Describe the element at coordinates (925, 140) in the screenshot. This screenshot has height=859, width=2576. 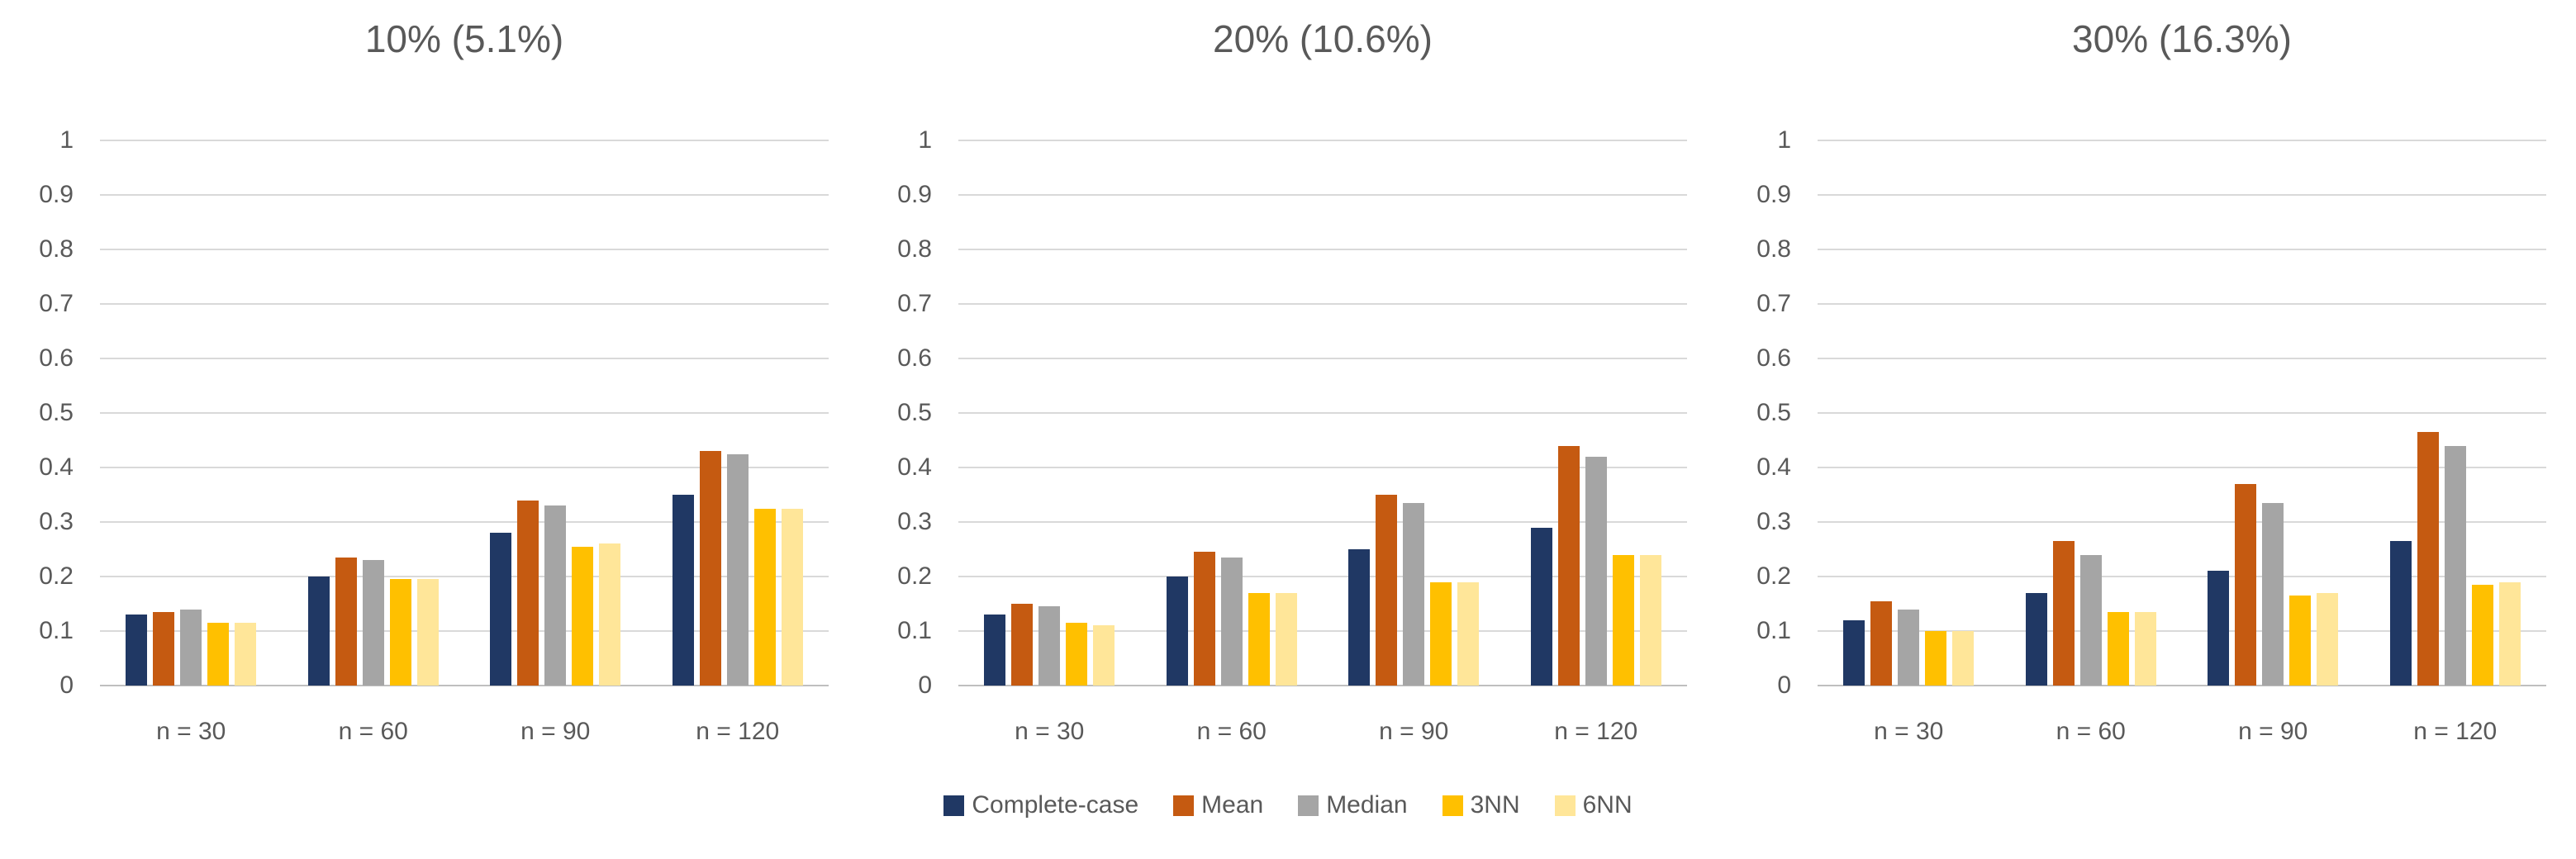
I see `y-tick-label: 1` at that location.